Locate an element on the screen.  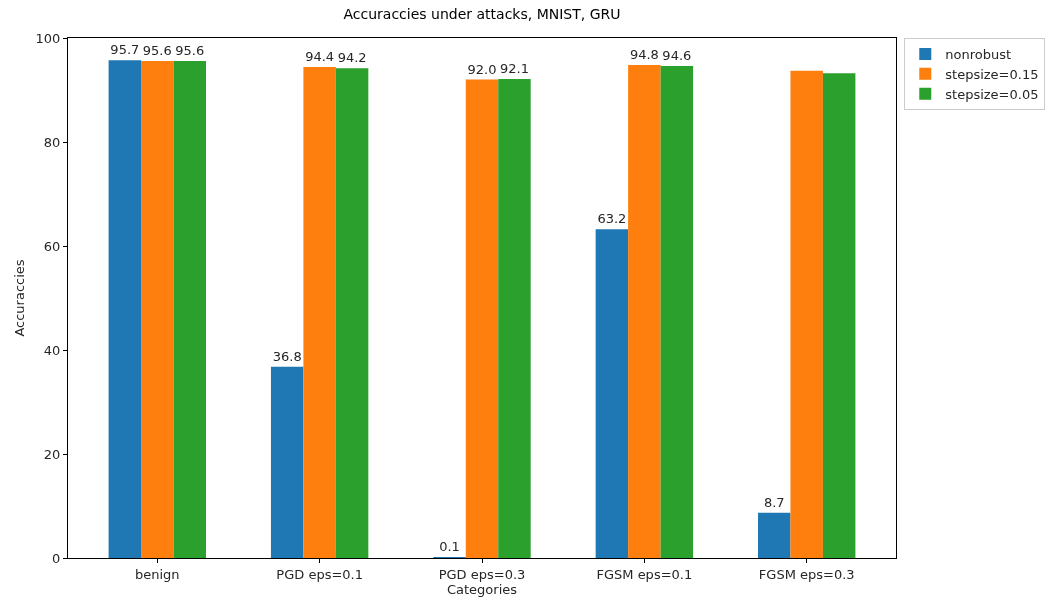
legend-label: stepsize=0.15 is located at coordinates (992, 74).